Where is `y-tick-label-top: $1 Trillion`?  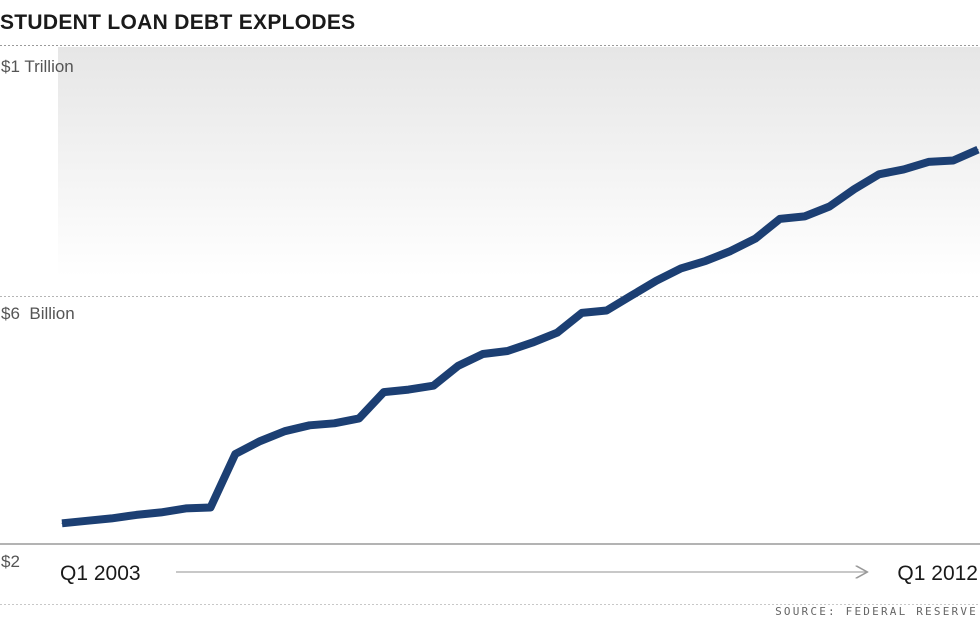
y-tick-label-top: $1 Trillion is located at coordinates (37, 66).